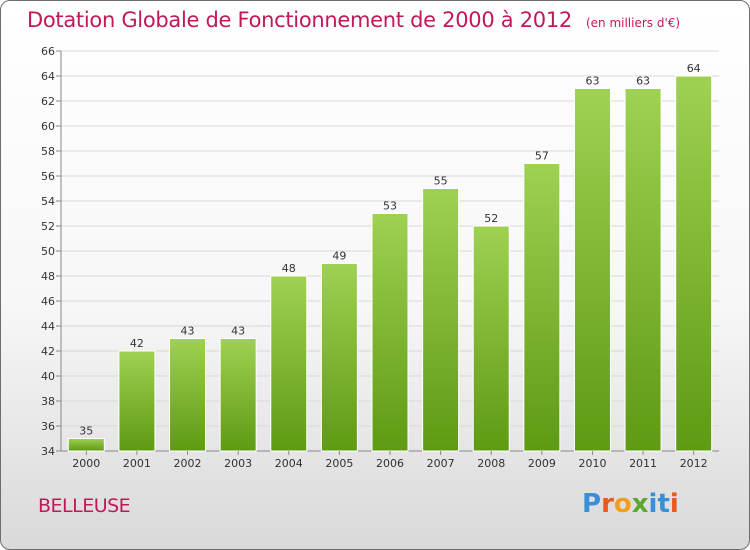  I want to click on logo-letter: P, so click(592, 504).